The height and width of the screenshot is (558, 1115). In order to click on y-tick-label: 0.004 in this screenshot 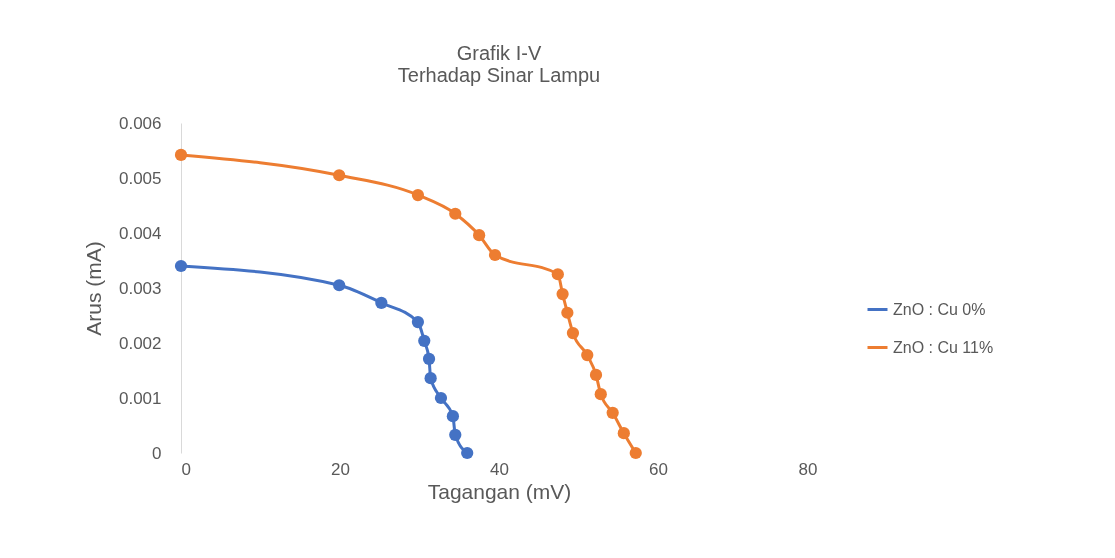, I will do `click(140, 233)`.